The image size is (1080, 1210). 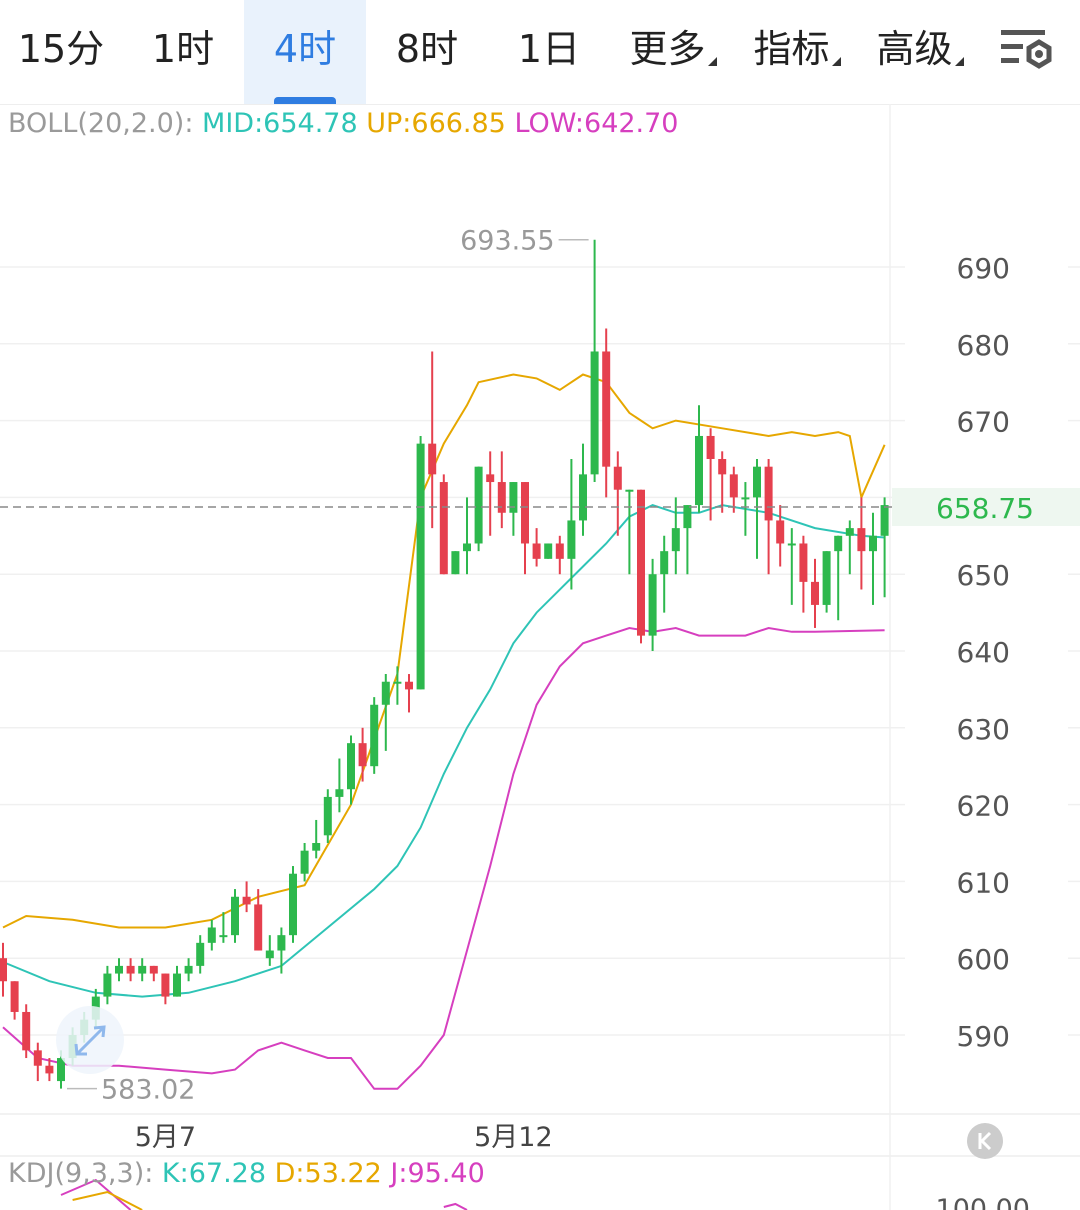 I want to click on current-price-label: 658.75, so click(x=985, y=508).